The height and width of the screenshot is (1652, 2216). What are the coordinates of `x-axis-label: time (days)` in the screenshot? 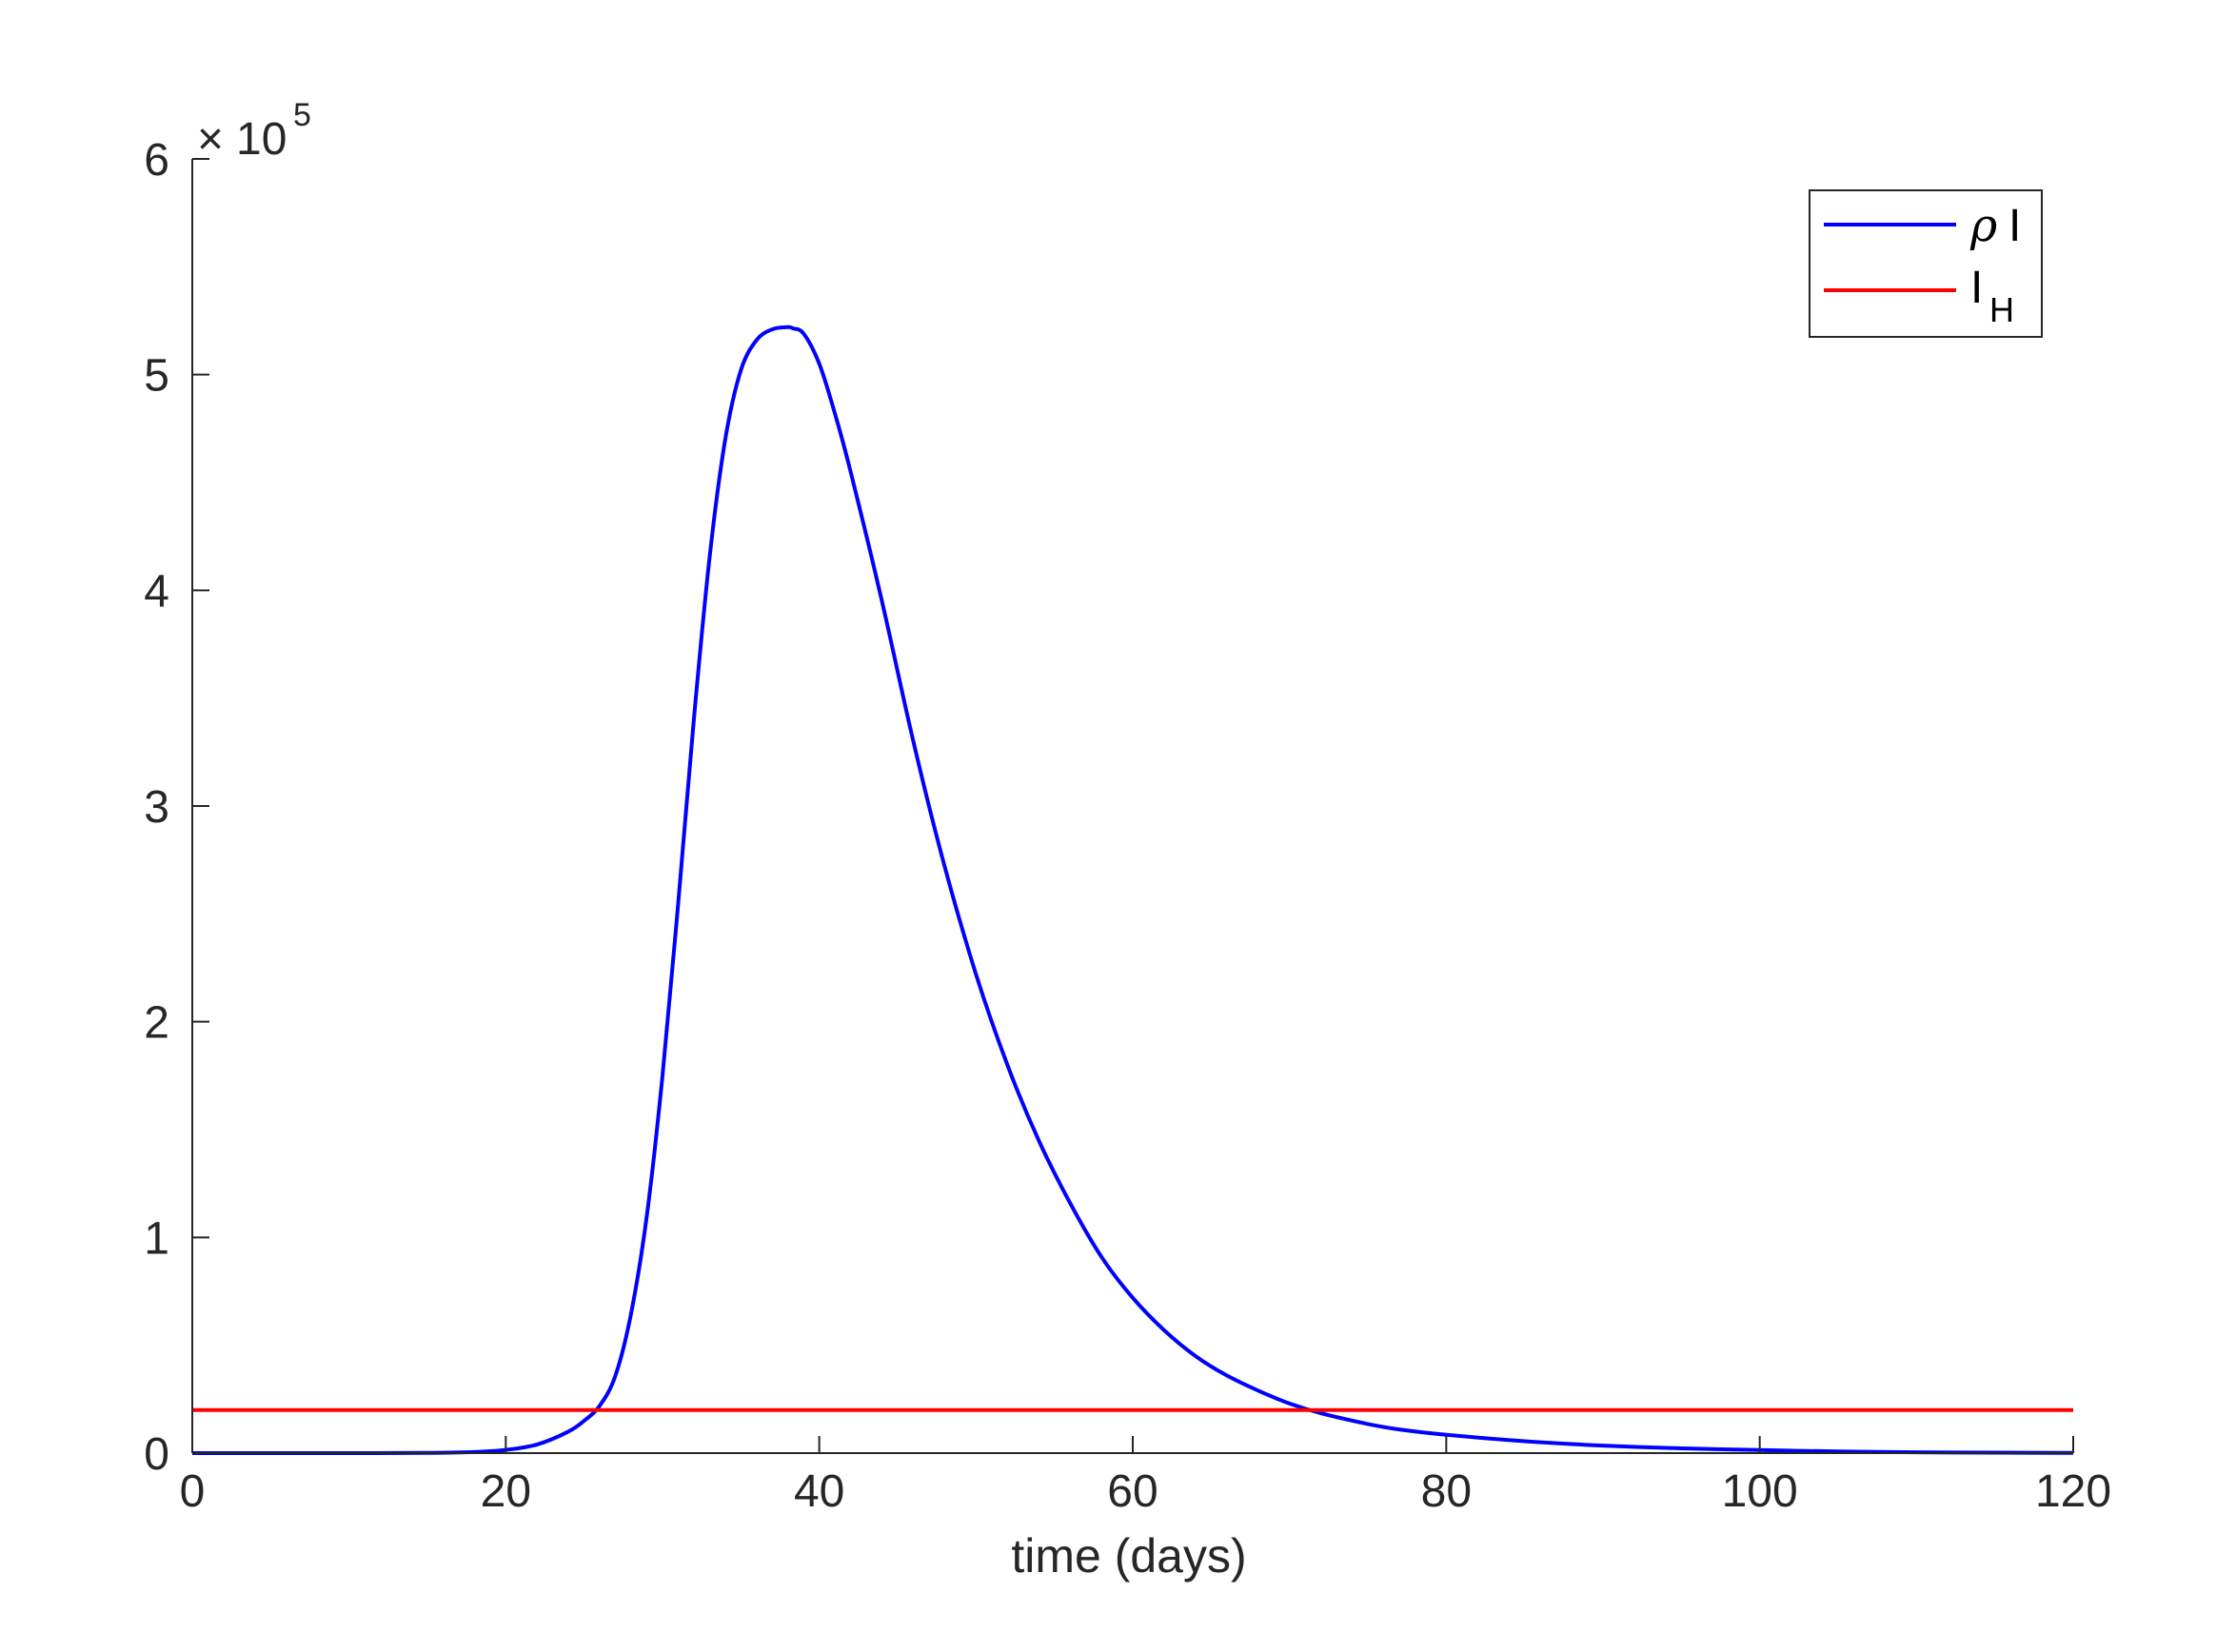 It's located at (1128, 1556).